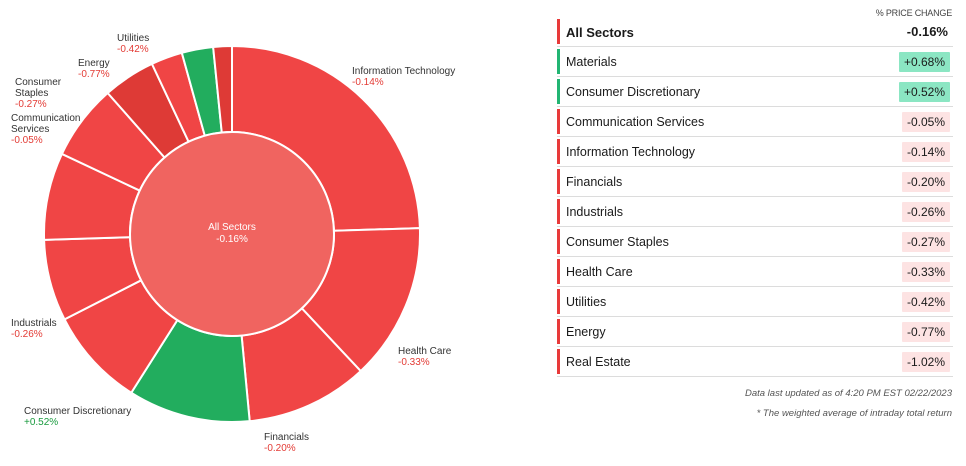  I want to click on sector-change-badge: -0.26%, so click(925, 212).